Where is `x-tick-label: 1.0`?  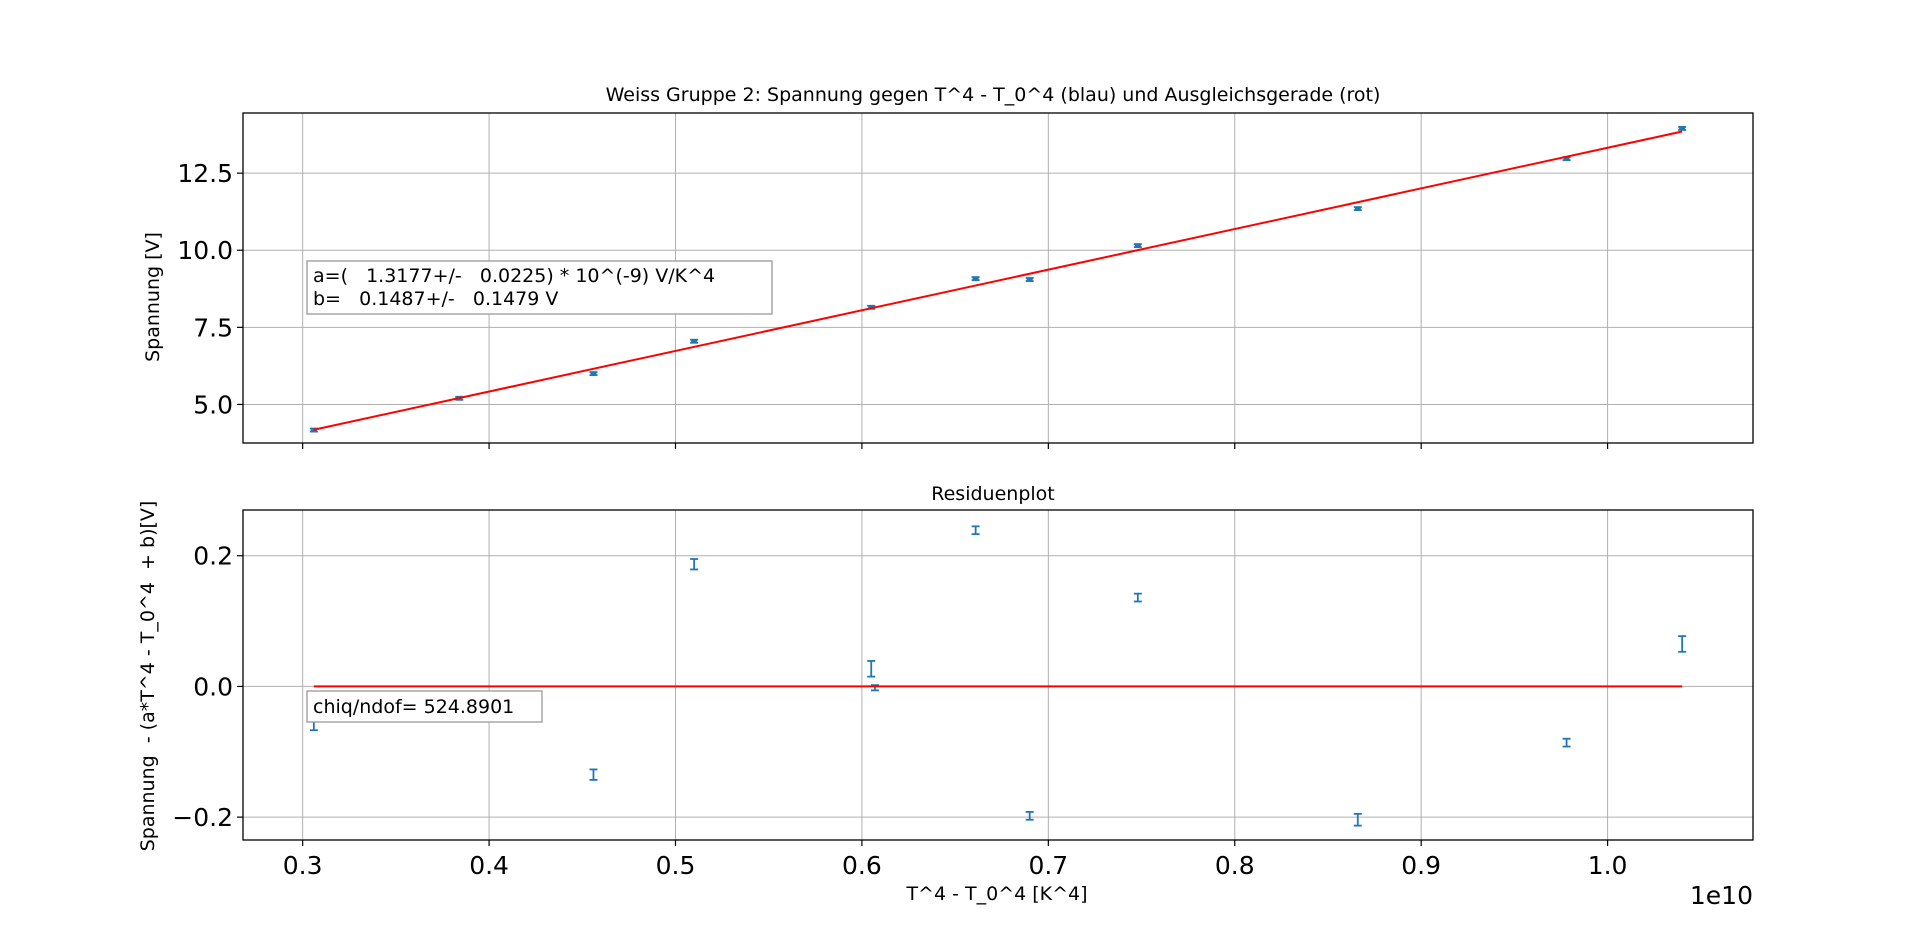
x-tick-label: 1.0 is located at coordinates (1608, 865).